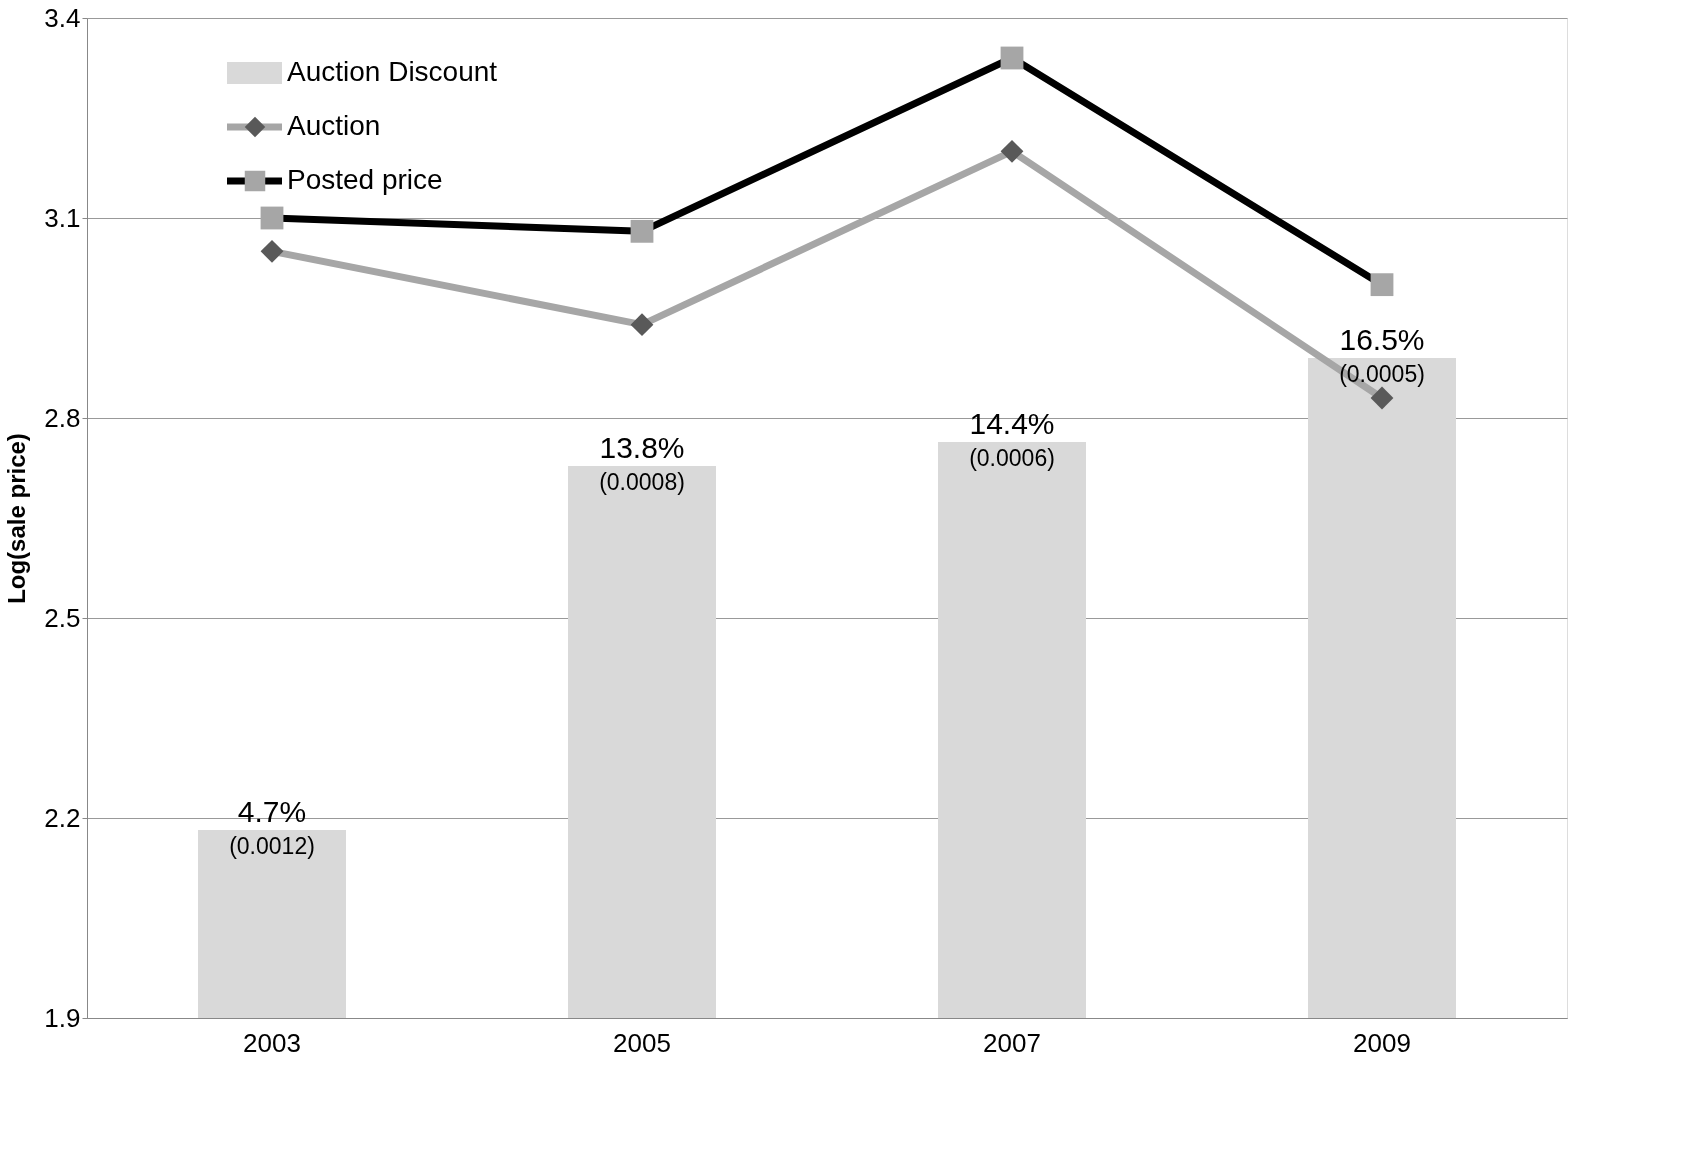 Image resolution: width=1701 pixels, height=1167 pixels. What do you see at coordinates (392, 71) in the screenshot?
I see `legend-label: Auction Discount` at bounding box center [392, 71].